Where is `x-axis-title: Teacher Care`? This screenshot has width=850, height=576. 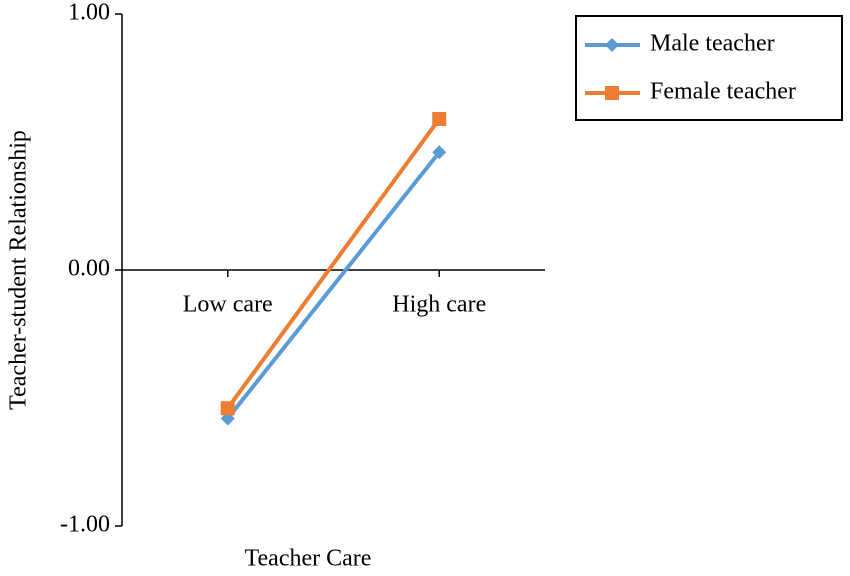 x-axis-title: Teacher Care is located at coordinates (308, 559).